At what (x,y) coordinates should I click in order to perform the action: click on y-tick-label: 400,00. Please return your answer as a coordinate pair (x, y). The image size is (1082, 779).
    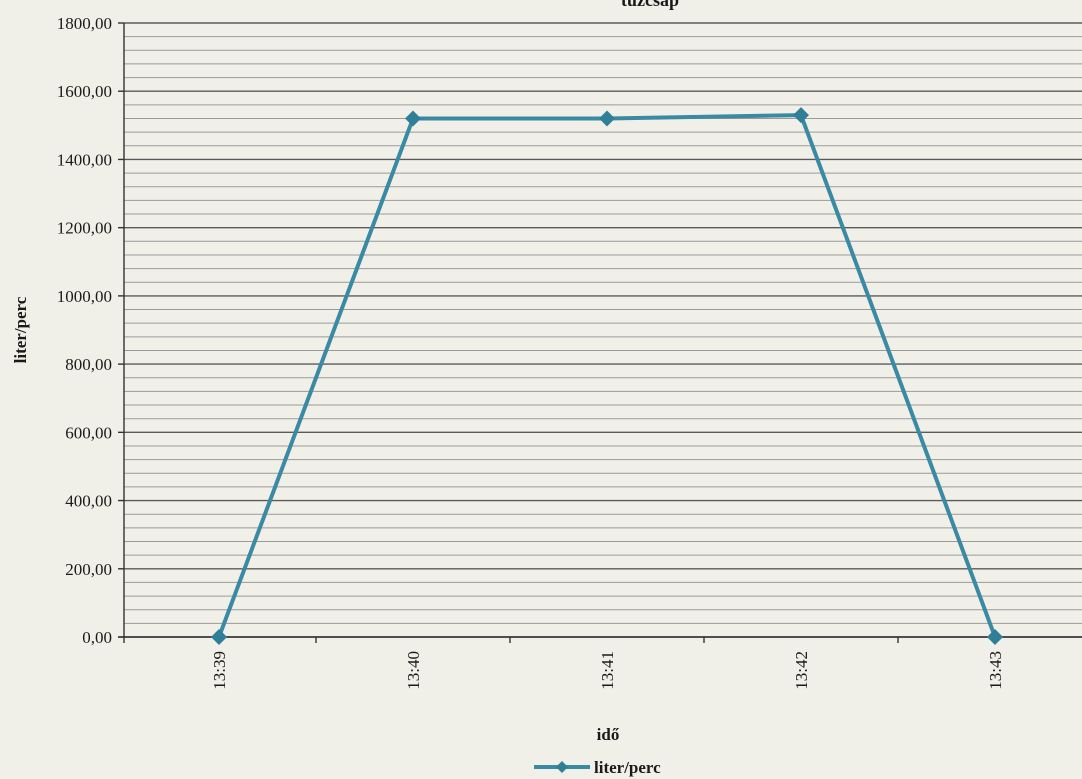
    Looking at the image, I should click on (88, 501).